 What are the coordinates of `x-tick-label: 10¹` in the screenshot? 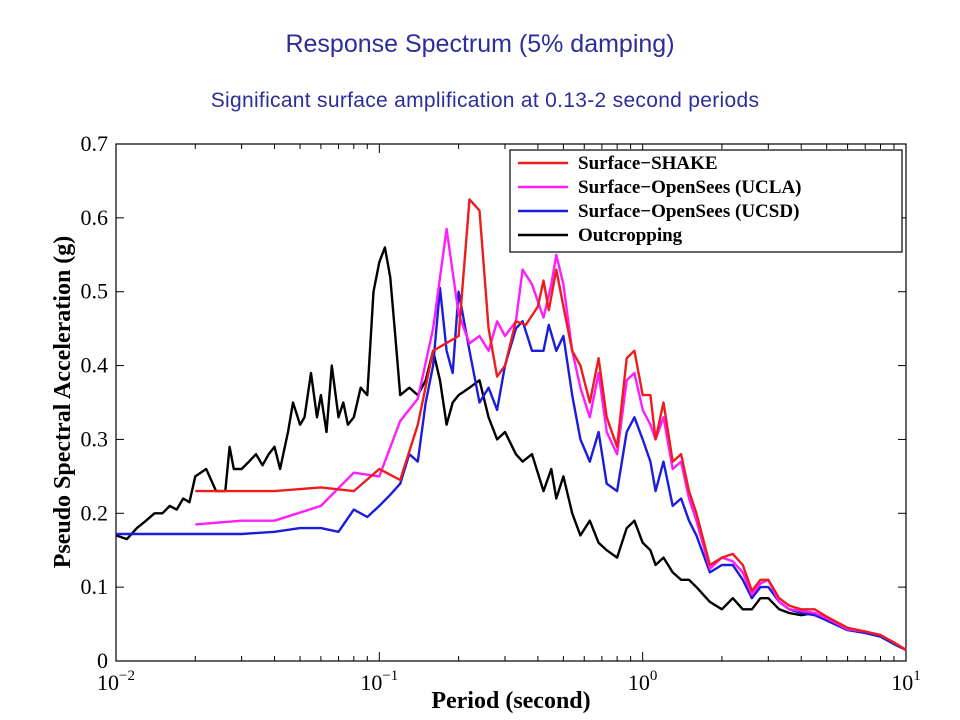 It's located at (906, 681).